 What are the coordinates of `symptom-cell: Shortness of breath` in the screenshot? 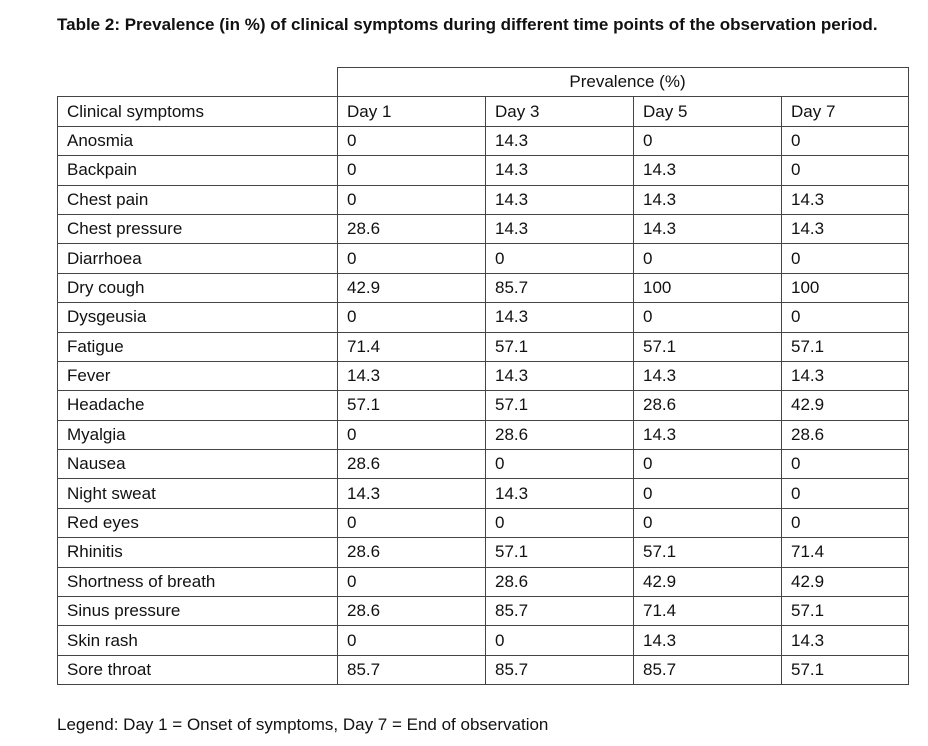 It's located at (197, 582).